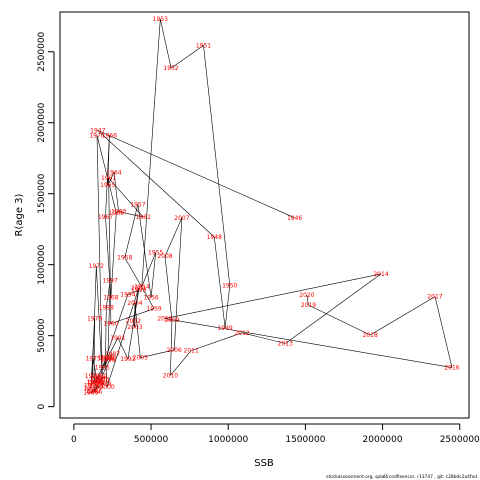 The image size is (480, 480). What do you see at coordinates (97, 131) in the screenshot?
I see `year-label-1947: 1947` at bounding box center [97, 131].